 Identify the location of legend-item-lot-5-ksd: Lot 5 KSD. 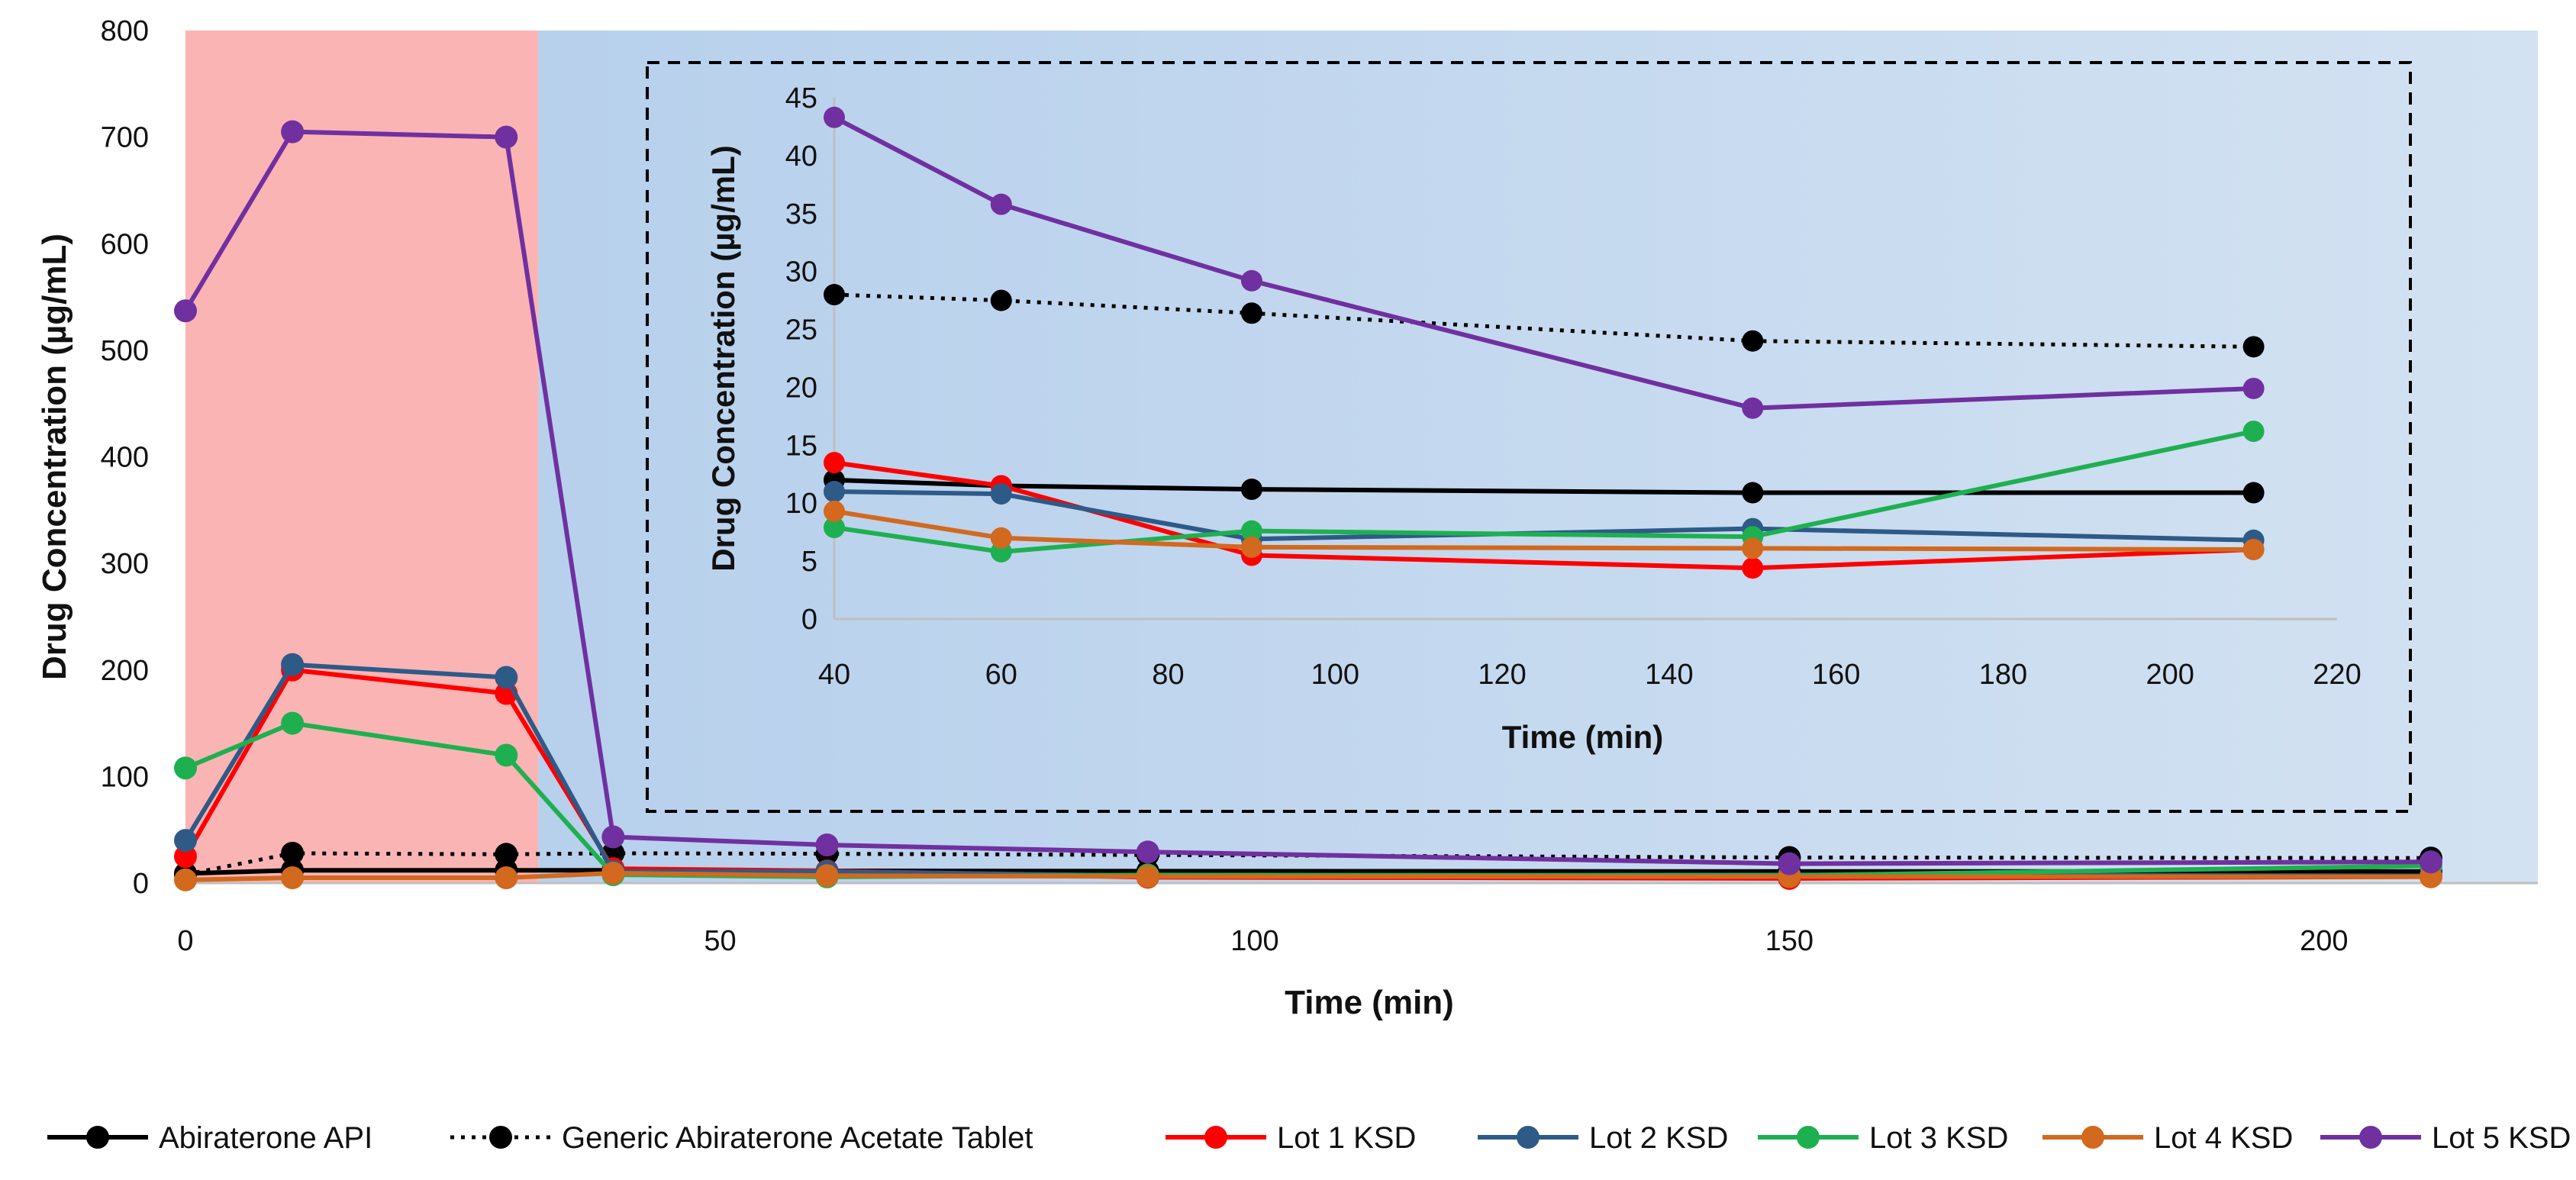
(2445, 1138).